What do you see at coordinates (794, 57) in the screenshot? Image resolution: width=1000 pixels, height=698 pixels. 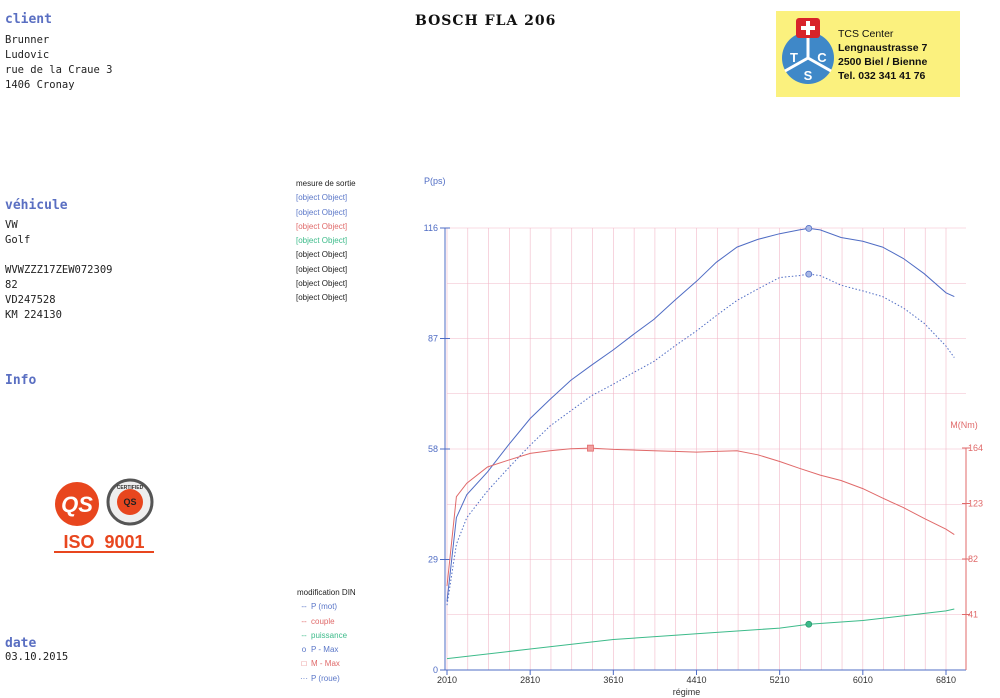 I see `tcs-logo-letter: T` at bounding box center [794, 57].